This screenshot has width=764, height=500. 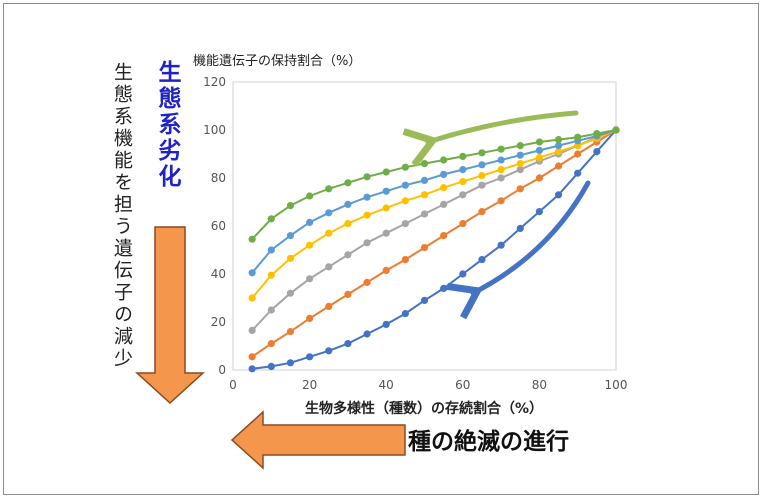 I want to click on y-axis-title: 機能遺伝子の保持割合（%）, so click(x=277, y=61).